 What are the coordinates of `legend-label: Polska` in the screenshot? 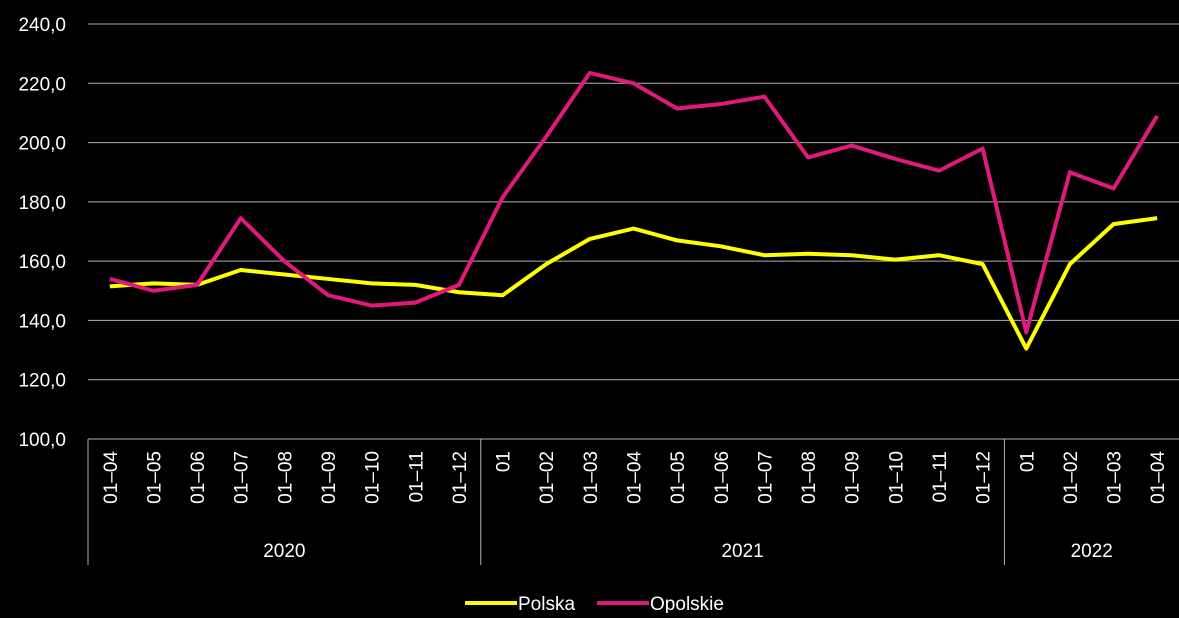 It's located at (546, 603).